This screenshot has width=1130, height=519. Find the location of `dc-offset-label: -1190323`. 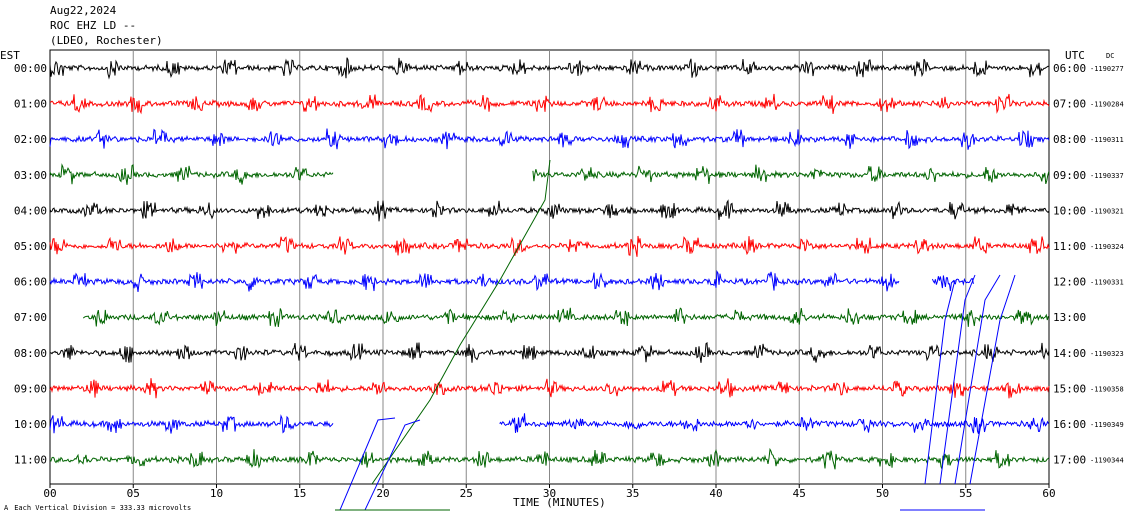

dc-offset-label: -1190323 is located at coordinates (1107, 354).